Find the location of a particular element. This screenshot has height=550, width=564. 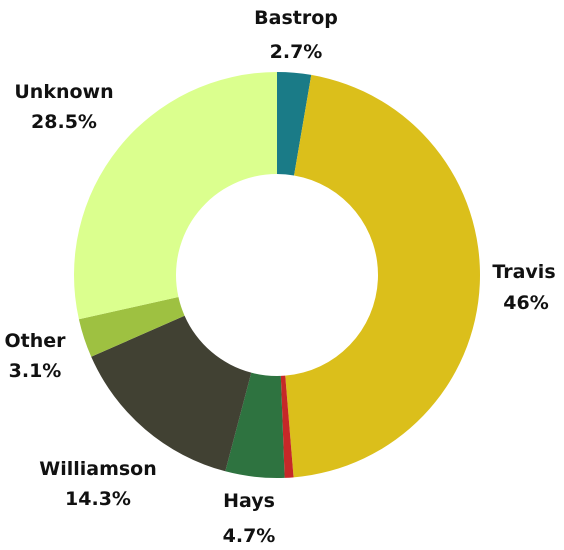

label-unknown-value: 28.5% is located at coordinates (64, 122).